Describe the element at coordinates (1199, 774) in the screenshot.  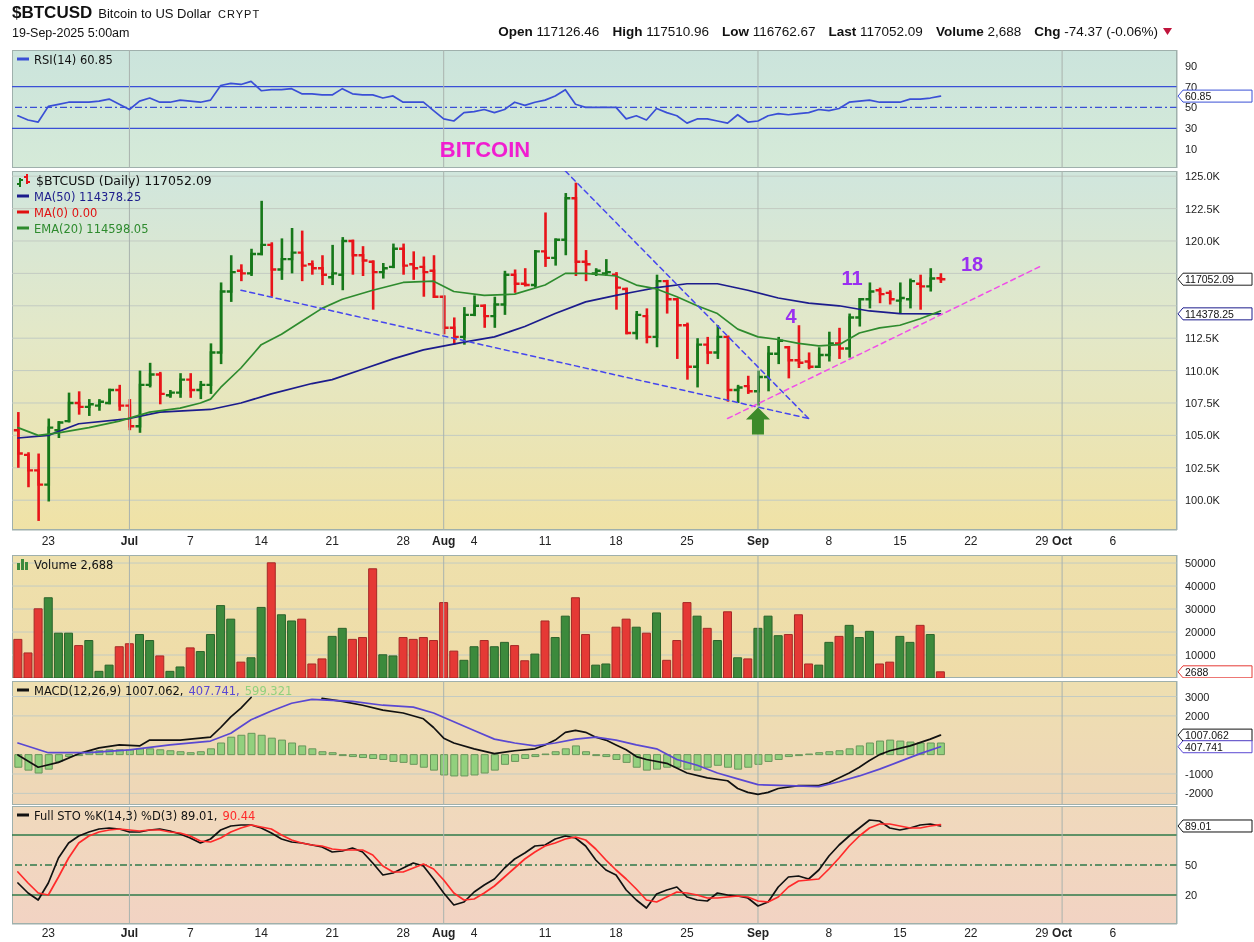
I see `y-tick-label: -1000` at that location.